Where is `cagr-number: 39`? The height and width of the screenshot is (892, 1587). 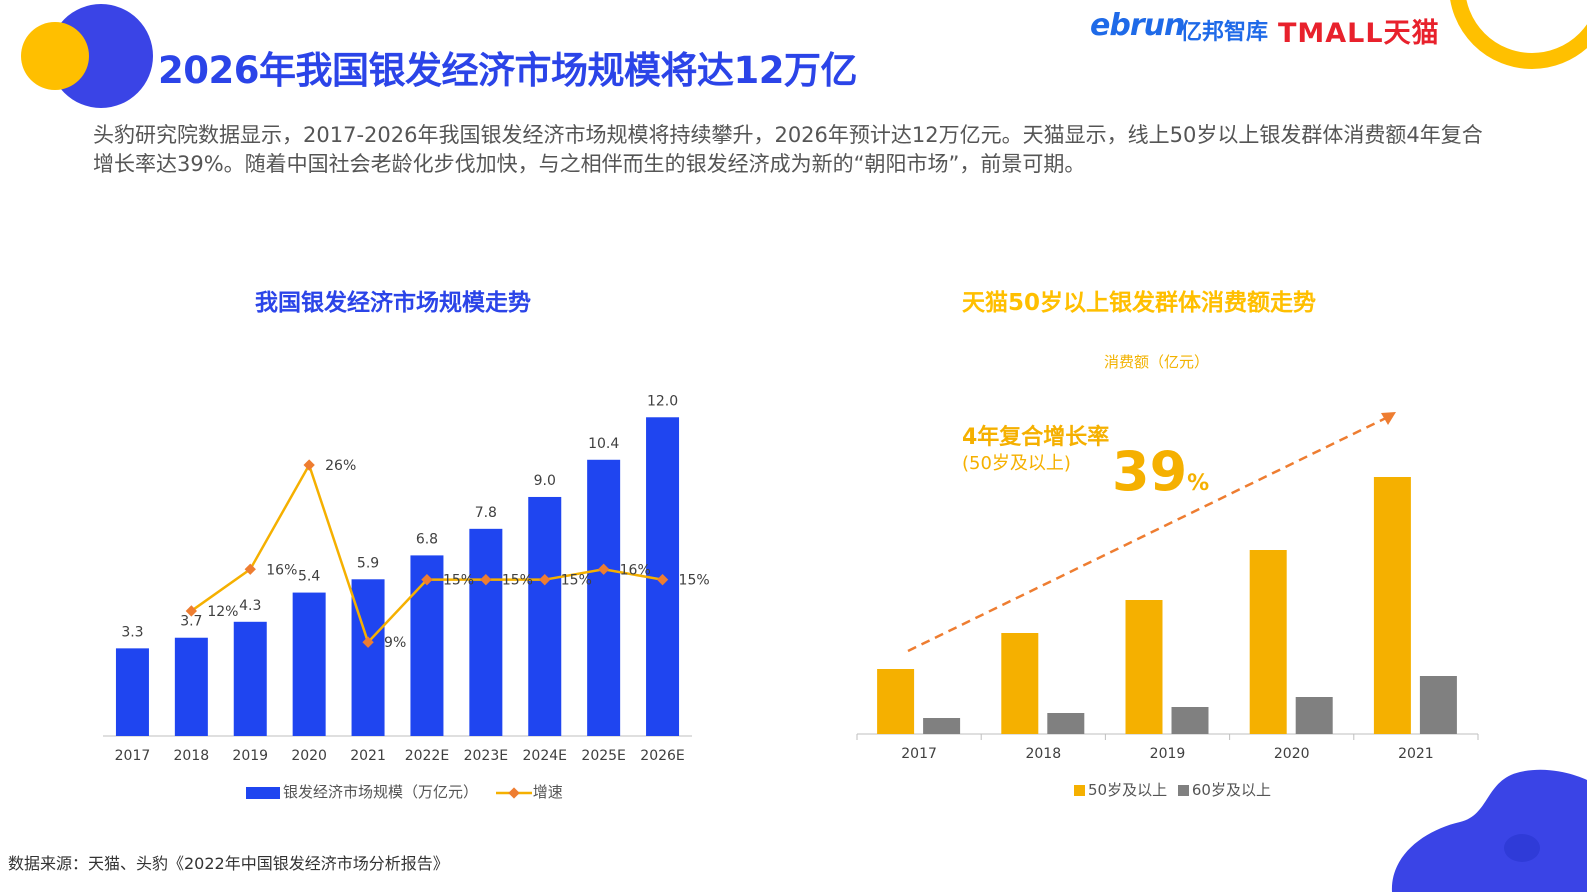
cagr-number: 39 is located at coordinates (1150, 471).